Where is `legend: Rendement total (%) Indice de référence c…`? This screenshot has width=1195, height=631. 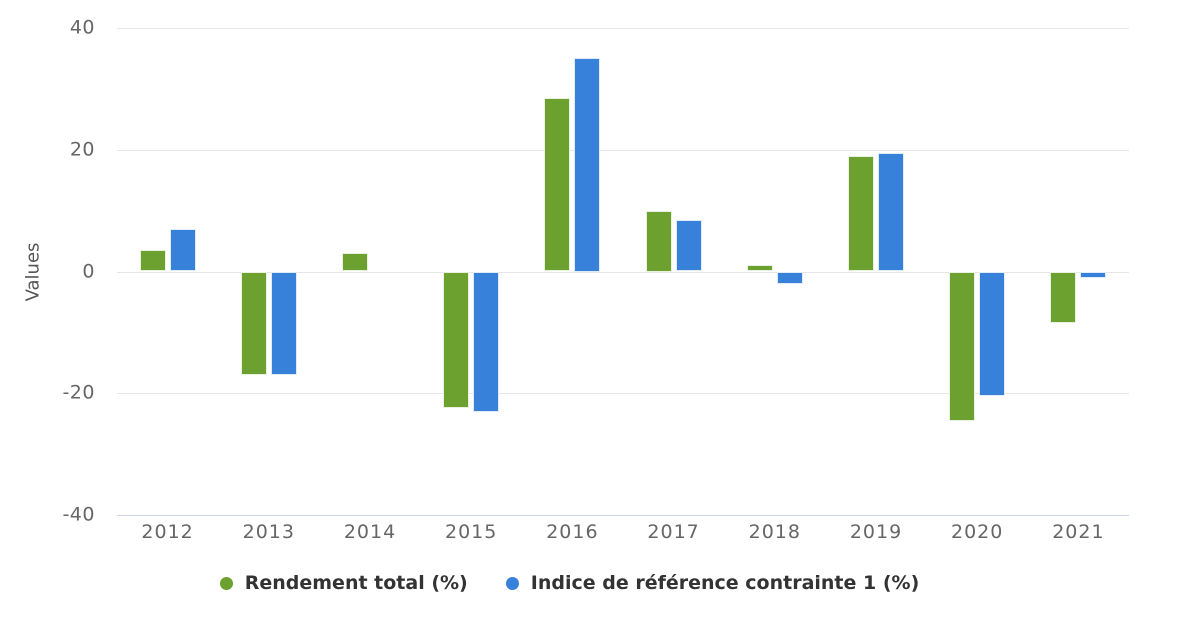
legend: Rendement total (%) Indice de référence c… is located at coordinates (583, 583).